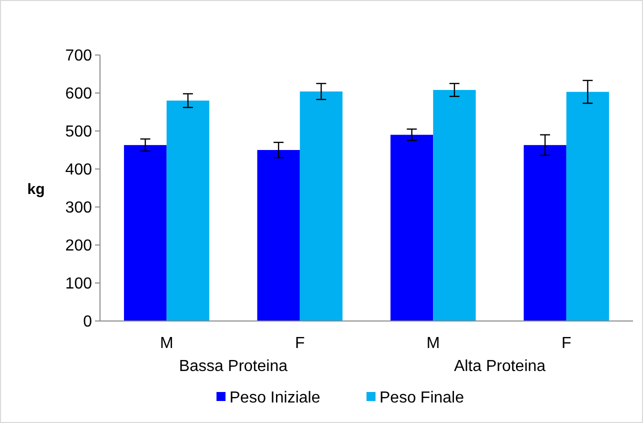  Describe the element at coordinates (422, 398) in the screenshot. I see `legend-label: Peso Finale` at that location.